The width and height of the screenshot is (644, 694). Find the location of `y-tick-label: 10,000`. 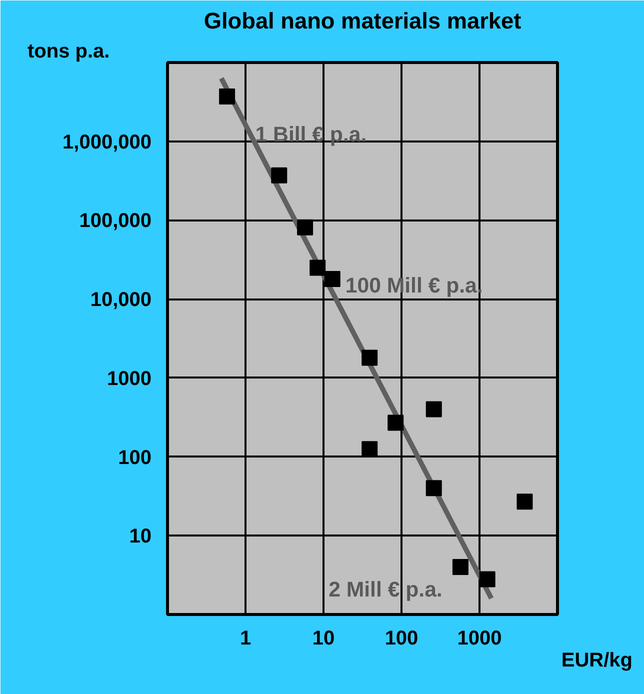

y-tick-label: 10,000 is located at coordinates (121, 300).